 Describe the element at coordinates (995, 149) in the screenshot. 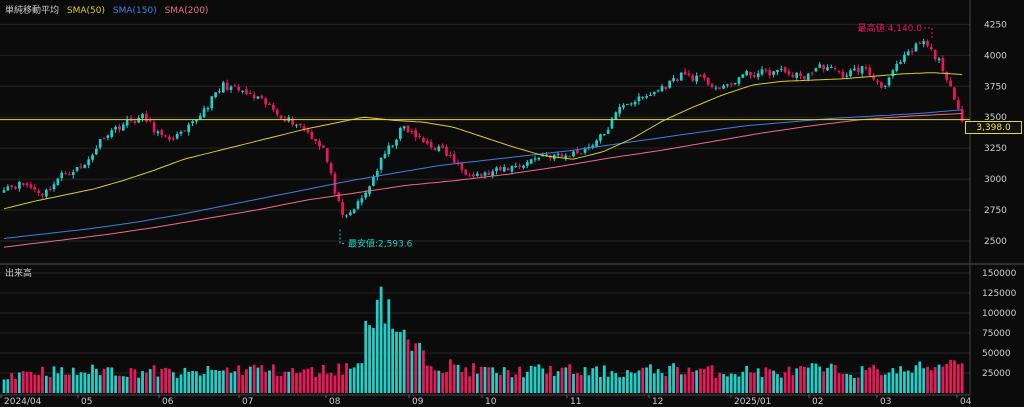

I see `price-tick-label: 3250` at that location.